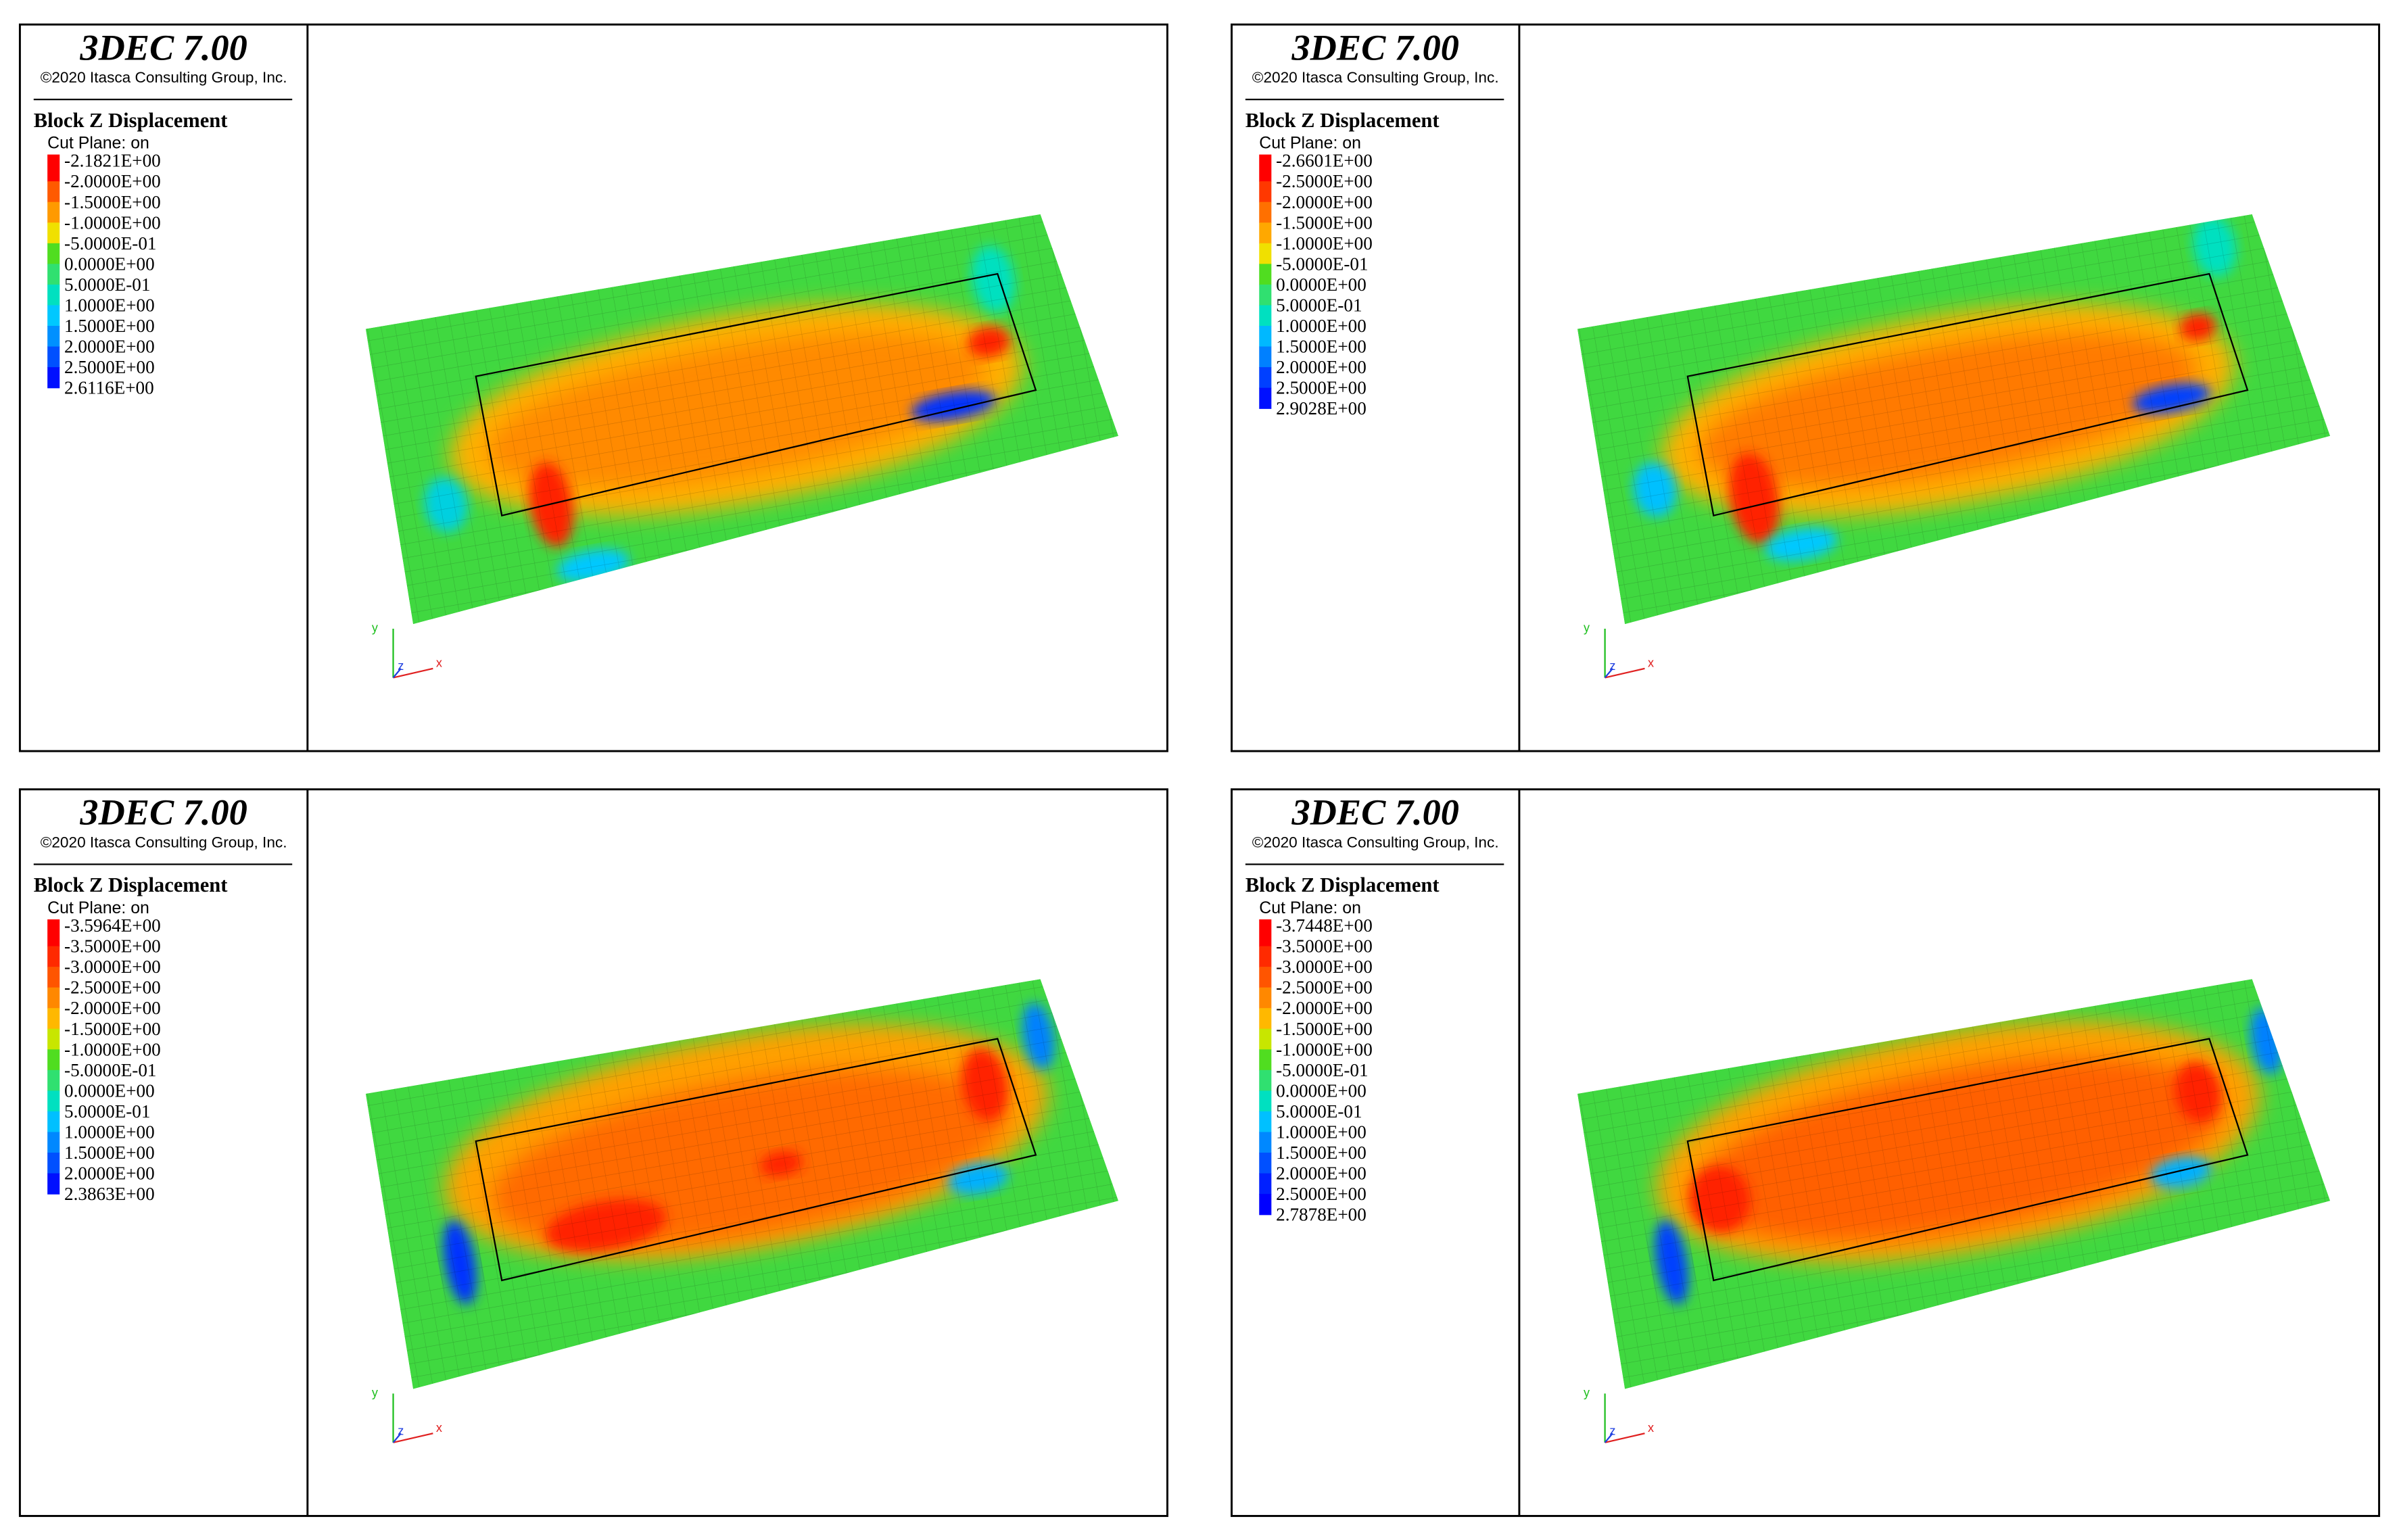 The width and height of the screenshot is (2399, 1540). I want to click on legend-label: 2.7878E+00, so click(1321, 1215).